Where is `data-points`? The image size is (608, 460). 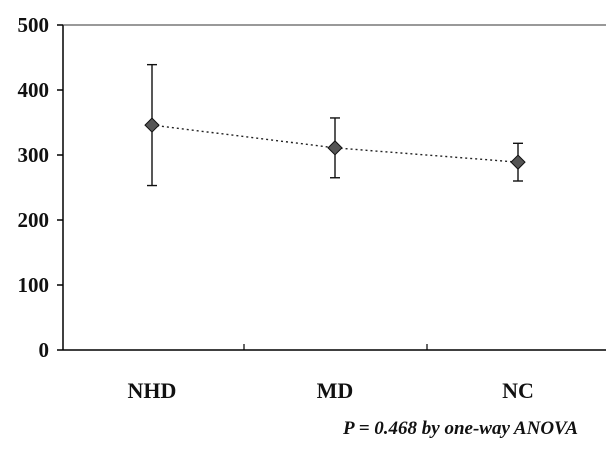 data-points is located at coordinates (335, 143).